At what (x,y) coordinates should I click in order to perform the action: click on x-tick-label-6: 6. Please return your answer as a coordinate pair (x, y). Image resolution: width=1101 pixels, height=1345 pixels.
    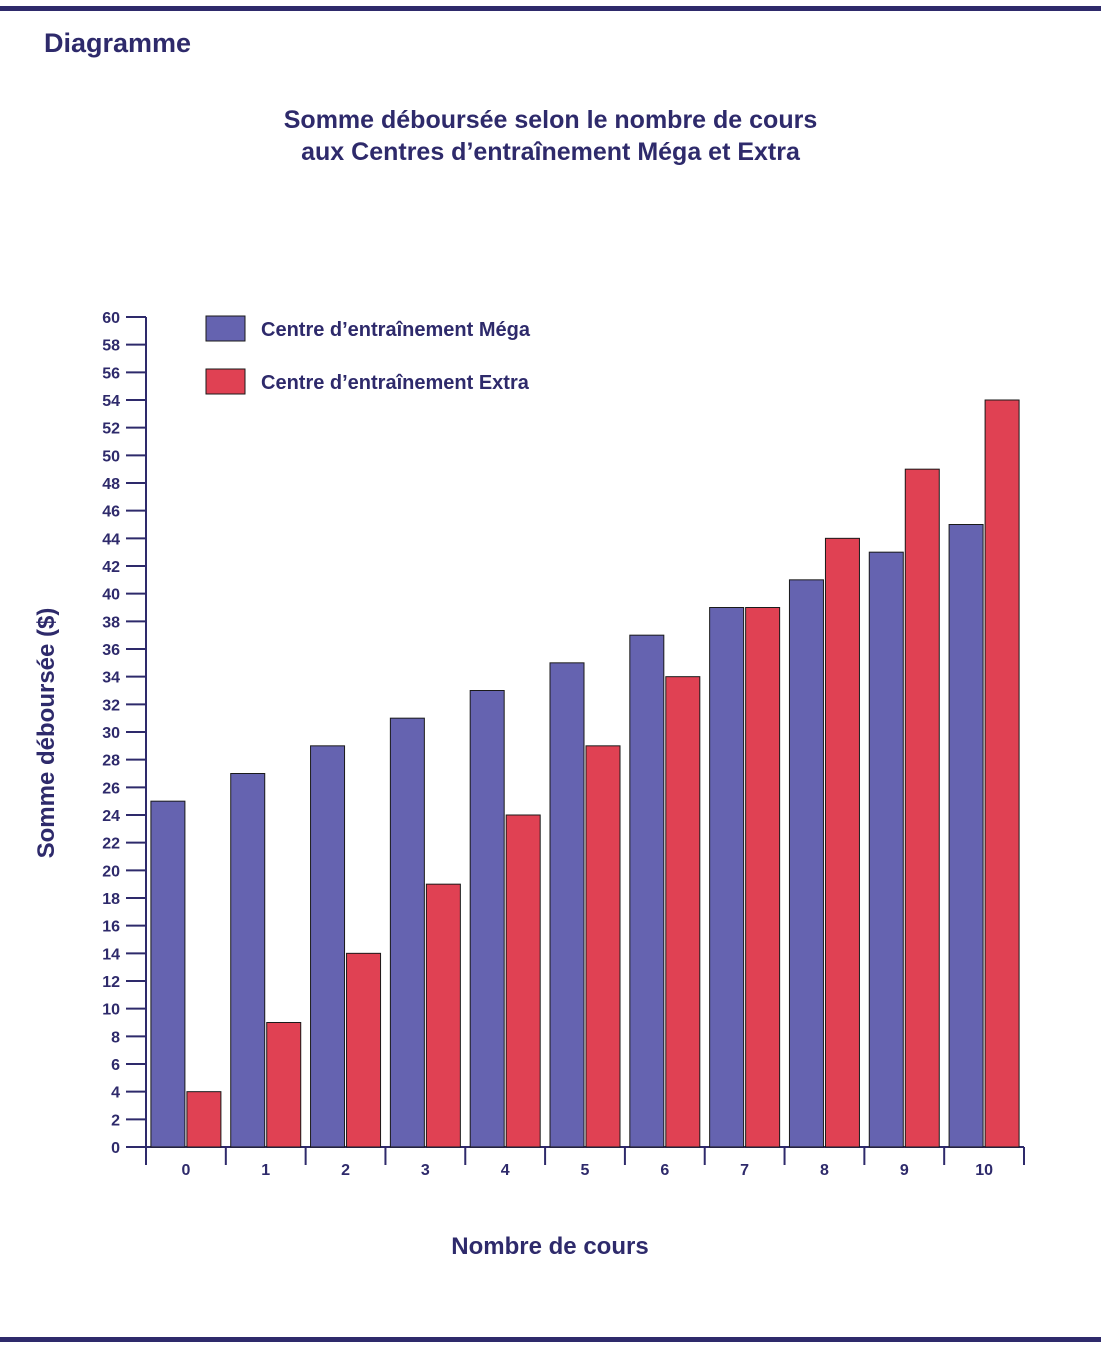
    Looking at the image, I should click on (664, 1170).